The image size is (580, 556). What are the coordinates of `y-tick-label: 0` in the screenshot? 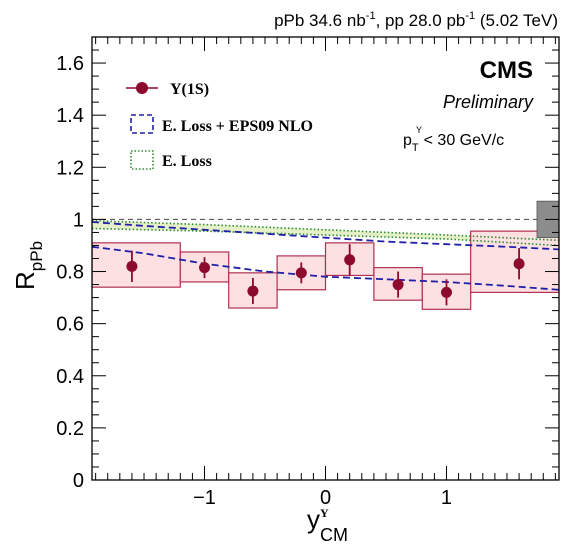 It's located at (78, 481).